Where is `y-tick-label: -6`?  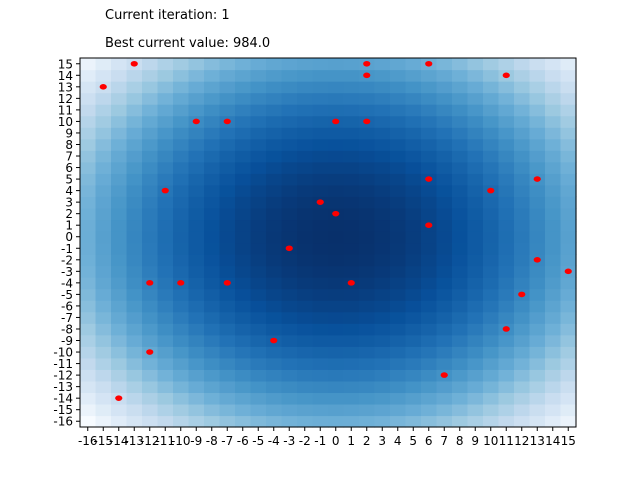 y-tick-label: -6 is located at coordinates (67, 306).